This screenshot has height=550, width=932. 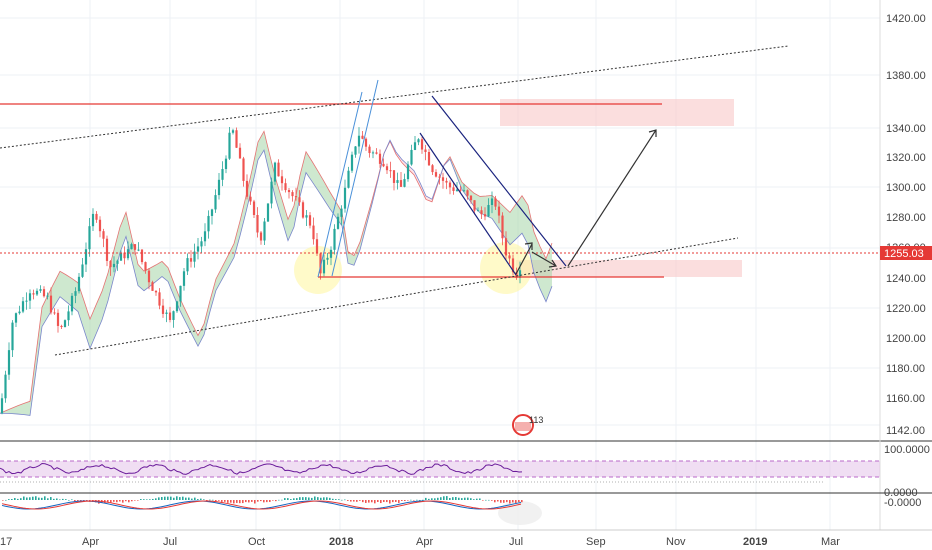 I want to click on price-tick: 1240.00, so click(x=906, y=279).